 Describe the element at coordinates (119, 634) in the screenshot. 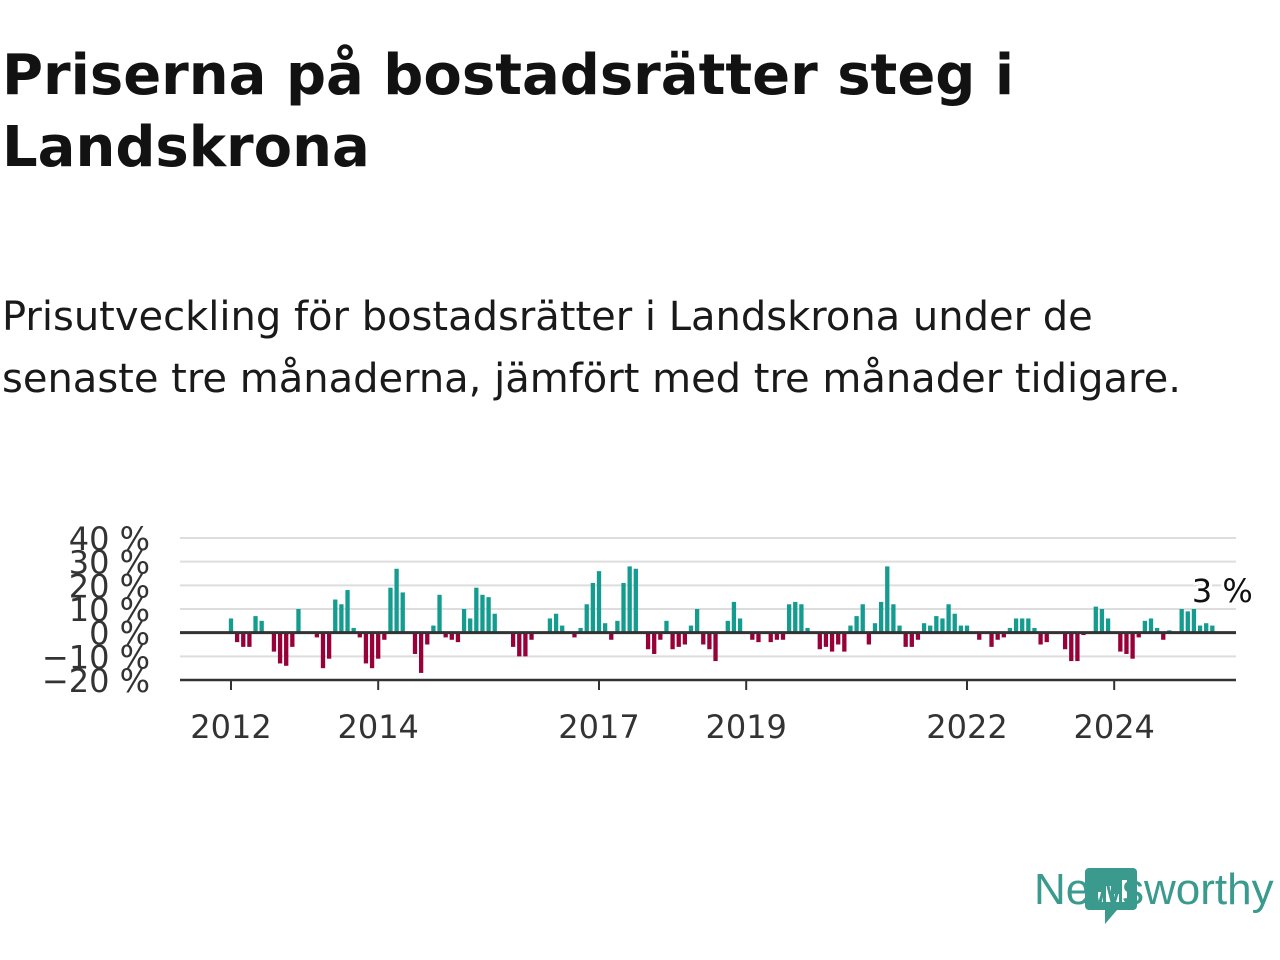

I see `y-tick-label: 0 %` at that location.